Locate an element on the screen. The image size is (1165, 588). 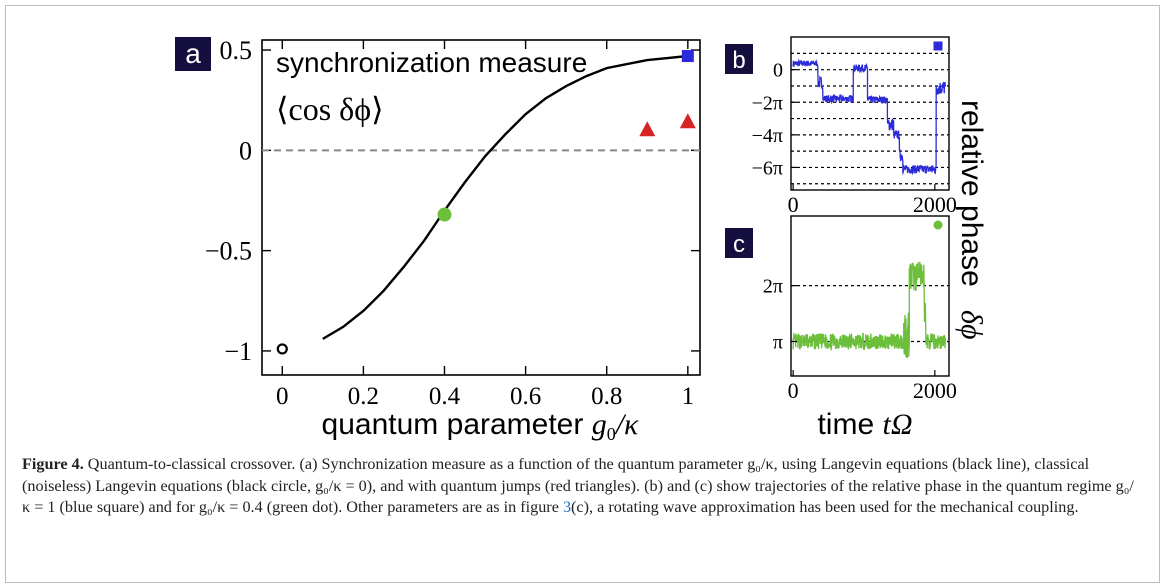
a-xtick-label: 0 is located at coordinates (282, 396).